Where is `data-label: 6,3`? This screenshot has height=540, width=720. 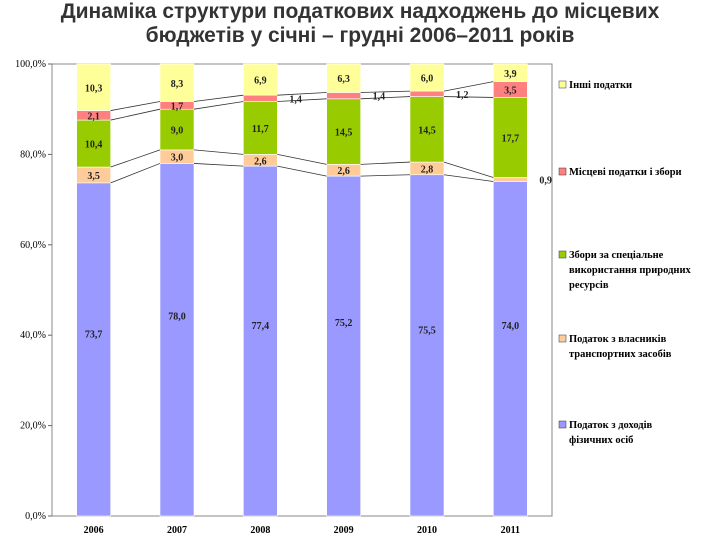 data-label: 6,3 is located at coordinates (343, 79).